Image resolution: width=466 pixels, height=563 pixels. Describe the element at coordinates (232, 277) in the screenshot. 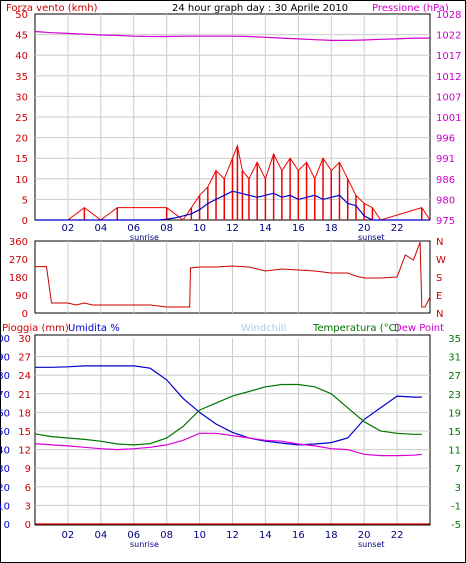

I see `panel2-gridlines` at that location.